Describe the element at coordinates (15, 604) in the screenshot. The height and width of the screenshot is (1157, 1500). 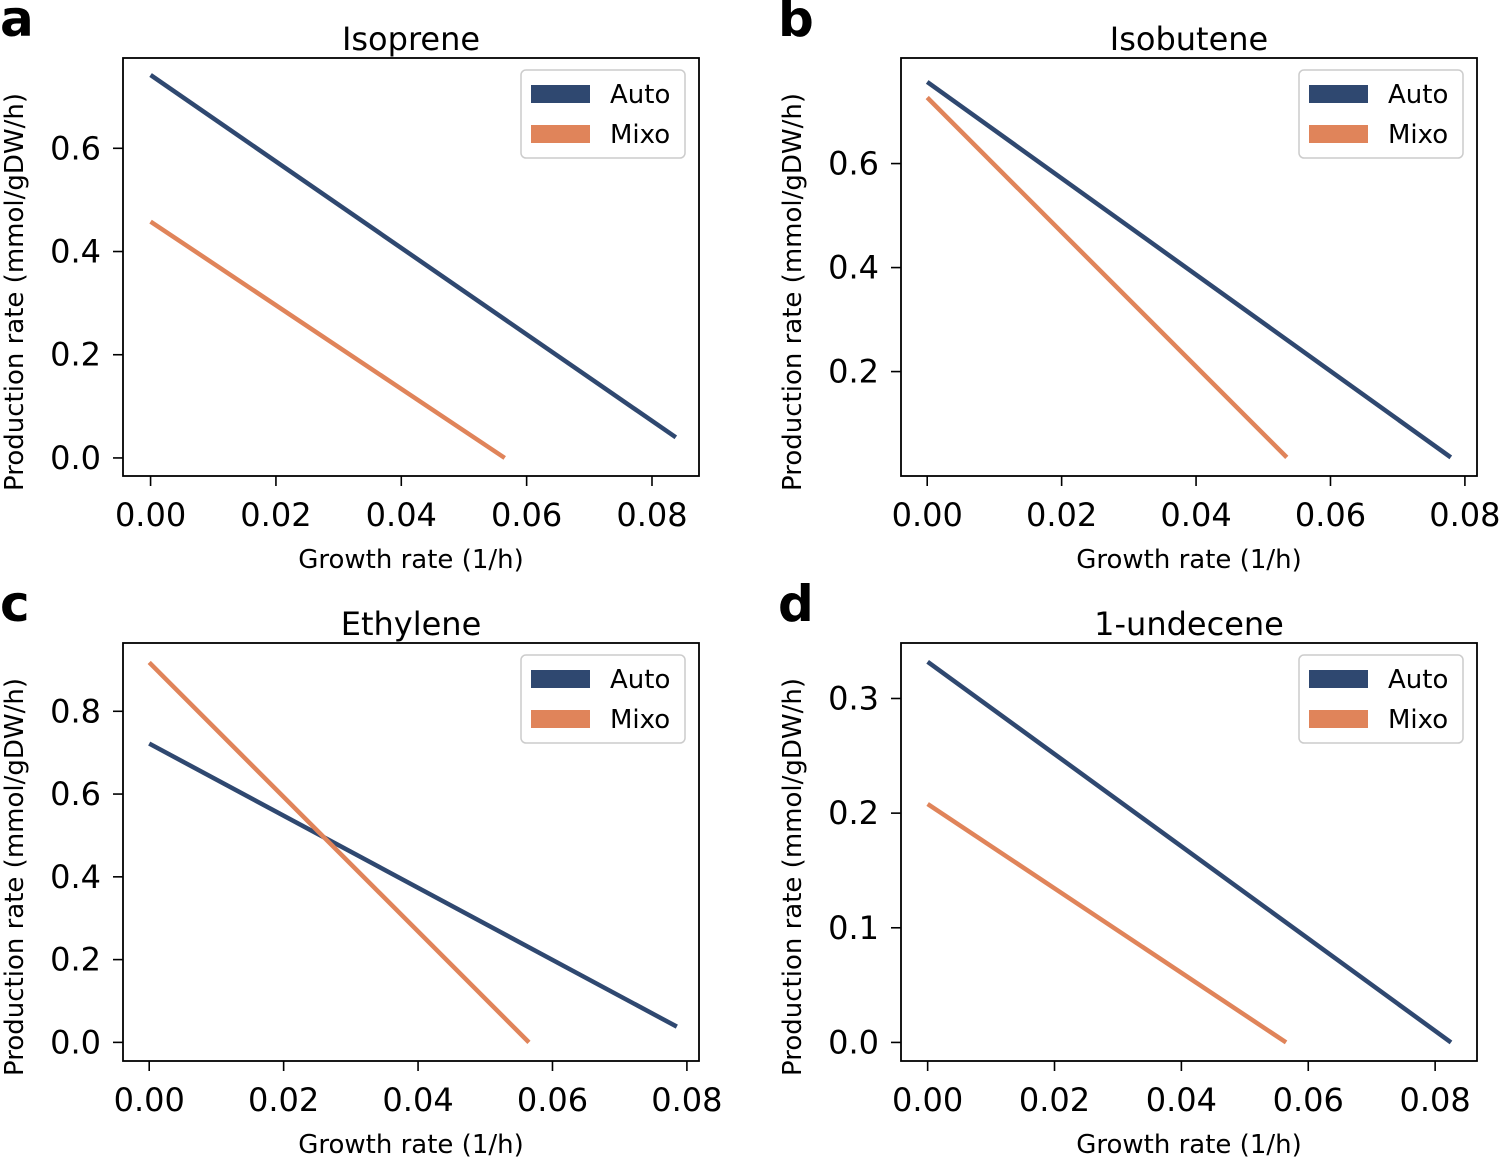
I see `panel-letter: c` at that location.